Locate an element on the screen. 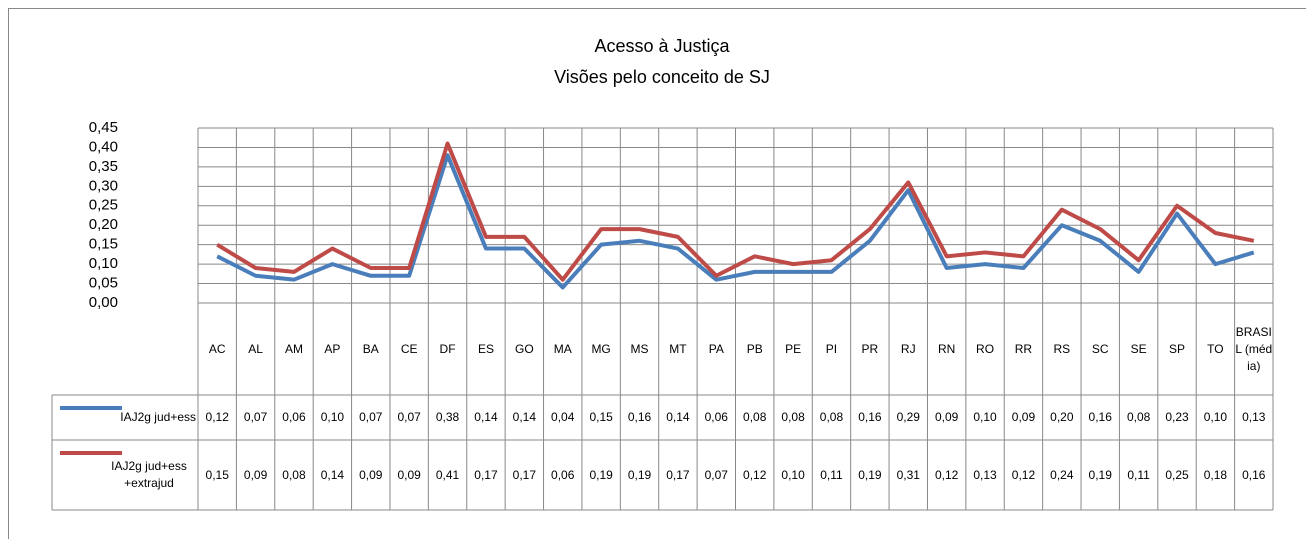 This screenshot has height=539, width=1306. category-label: BA is located at coordinates (370, 348).